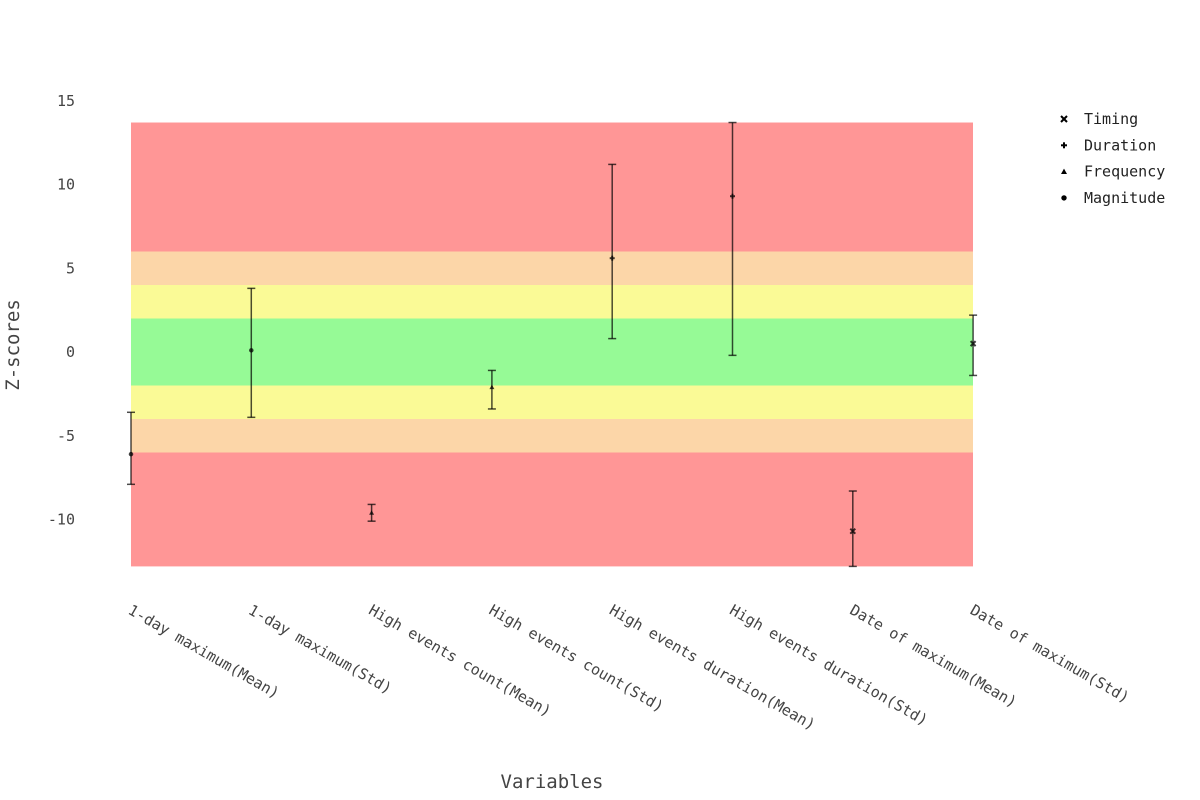 This screenshot has height=800, width=1200. I want to click on y-tick-label: 15, so click(66, 101).